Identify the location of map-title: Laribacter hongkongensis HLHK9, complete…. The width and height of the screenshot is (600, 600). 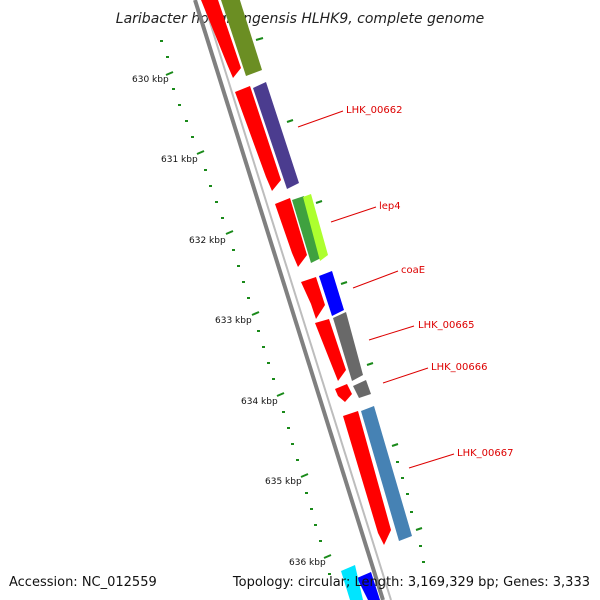
(300, 19).